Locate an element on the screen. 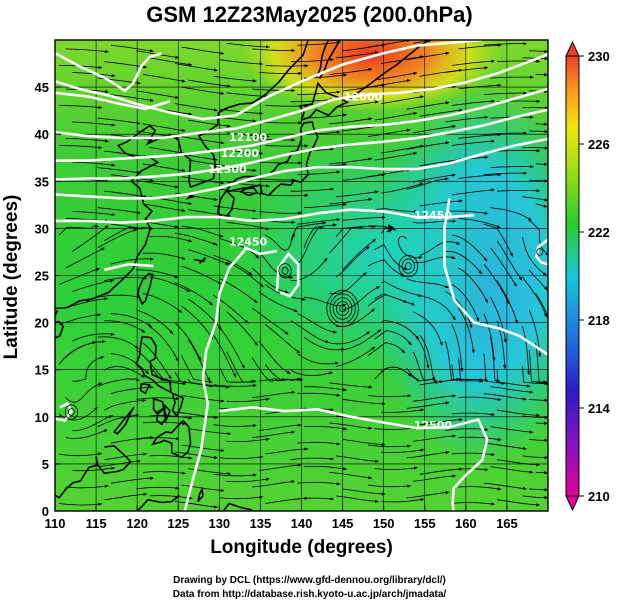 The height and width of the screenshot is (605, 619). colorbar-tick-label: 230 is located at coordinates (599, 56).